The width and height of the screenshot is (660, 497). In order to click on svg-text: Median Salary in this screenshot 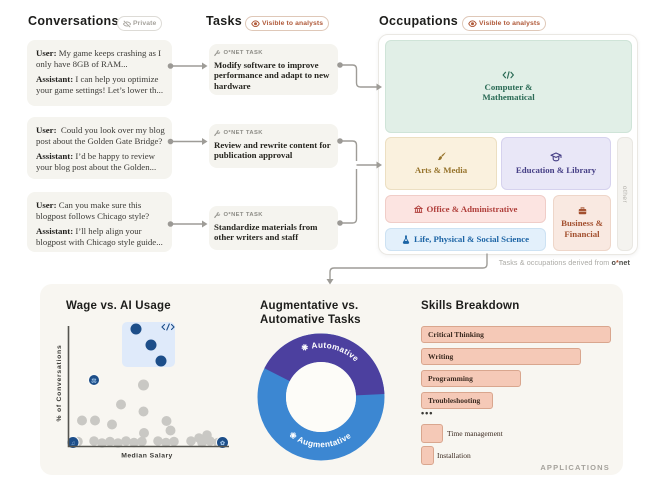, I will do `click(147, 456)`.